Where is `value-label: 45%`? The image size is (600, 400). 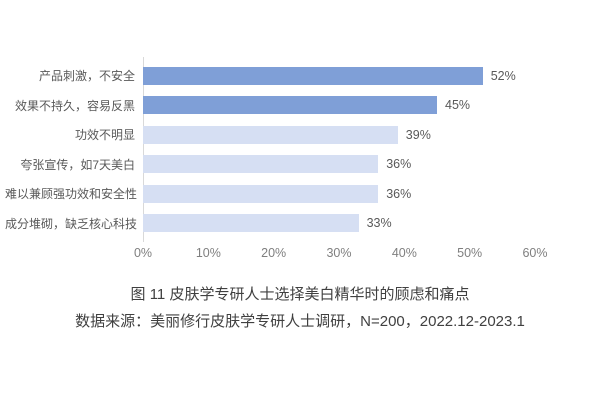 value-label: 45% is located at coordinates (458, 105).